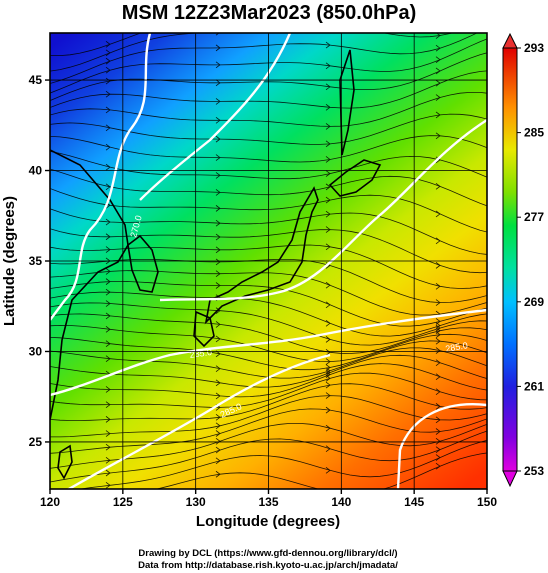  Describe the element at coordinates (36, 171) in the screenshot. I see `y-tick-label: 40` at that location.